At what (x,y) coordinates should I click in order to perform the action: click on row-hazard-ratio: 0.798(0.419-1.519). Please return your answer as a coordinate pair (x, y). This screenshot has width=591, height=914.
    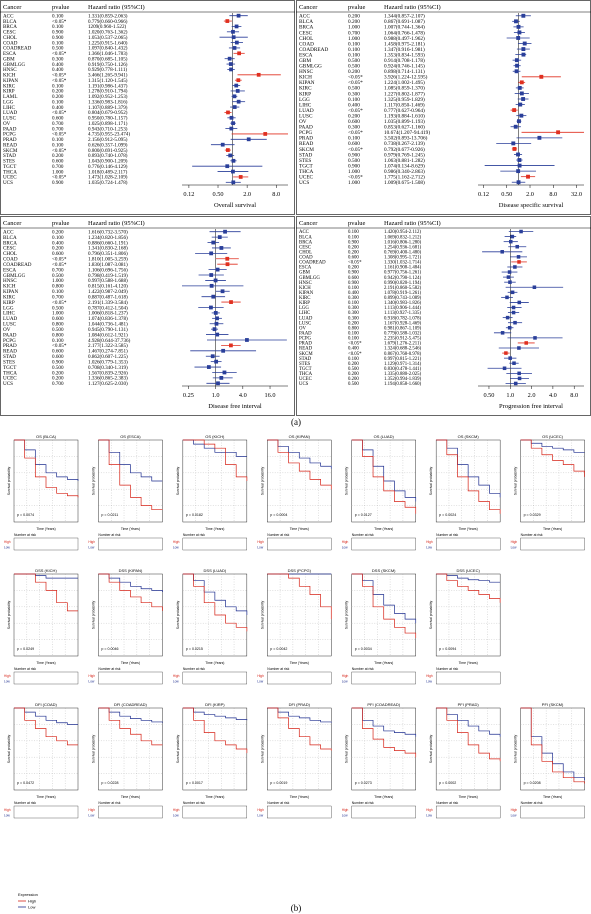
    Looking at the image, I should click on (108, 275).